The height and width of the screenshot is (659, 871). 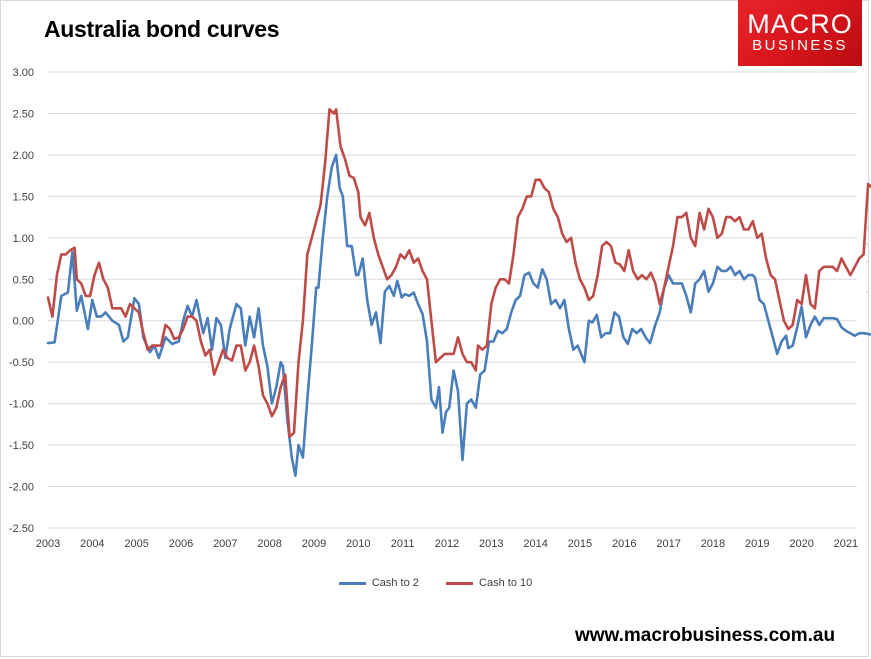 I want to click on x-tick-label: 2014, so click(x=535, y=544).